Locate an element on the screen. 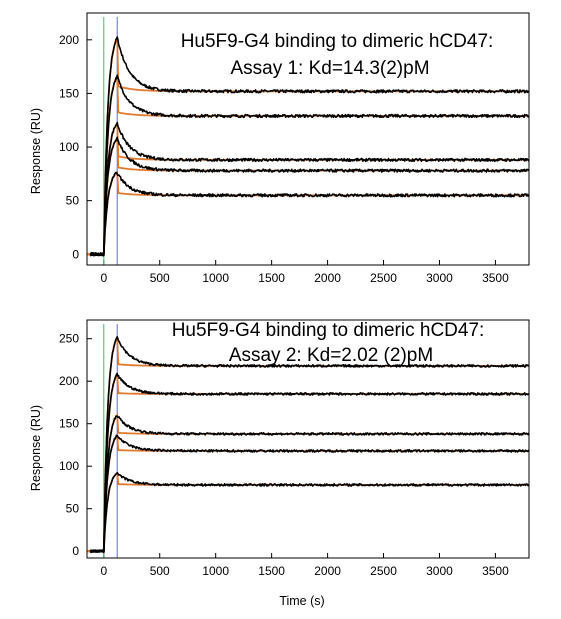 This screenshot has height=619, width=561. y-axis-title-2: Response (RU) is located at coordinates (36, 448).